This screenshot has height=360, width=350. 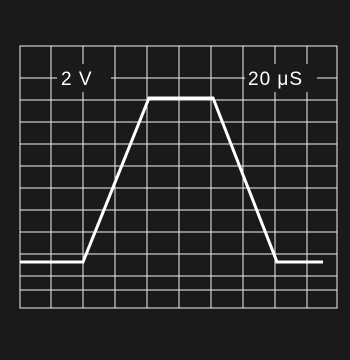 What do you see at coordinates (275, 79) in the screenshot?
I see `time-per-div-label: 20 μS` at bounding box center [275, 79].